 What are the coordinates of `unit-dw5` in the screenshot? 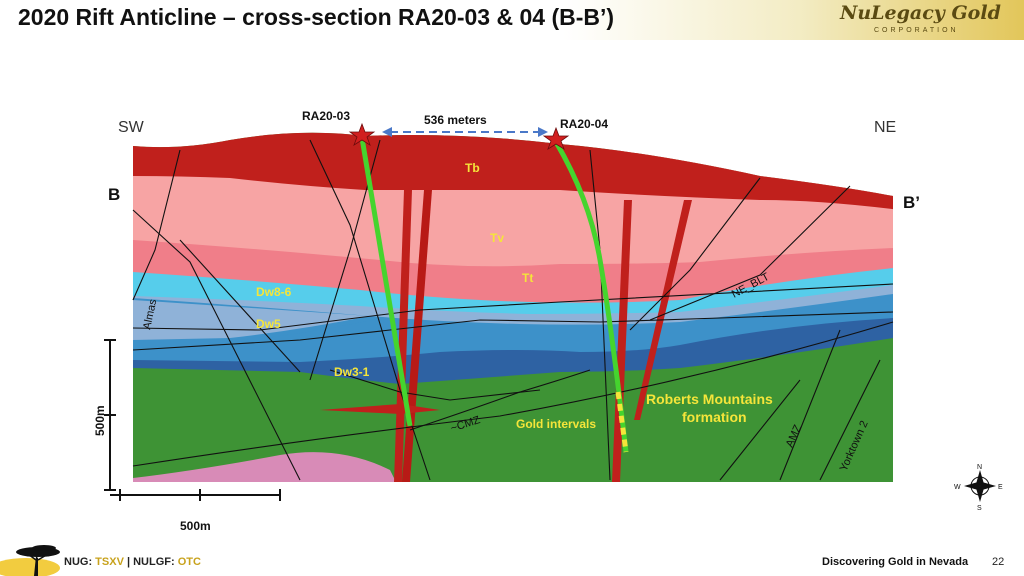 It's located at (251, 320).